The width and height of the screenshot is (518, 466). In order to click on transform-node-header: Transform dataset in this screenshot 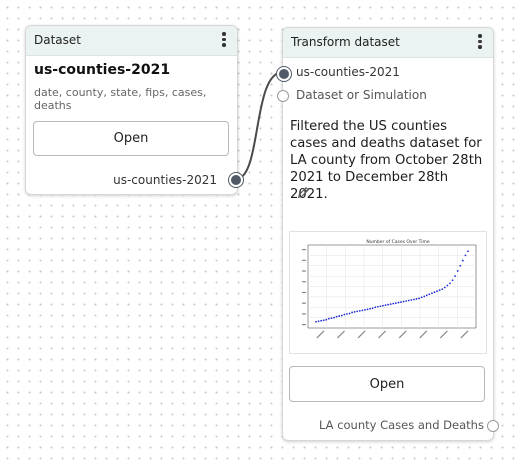, I will do `click(388, 43)`.